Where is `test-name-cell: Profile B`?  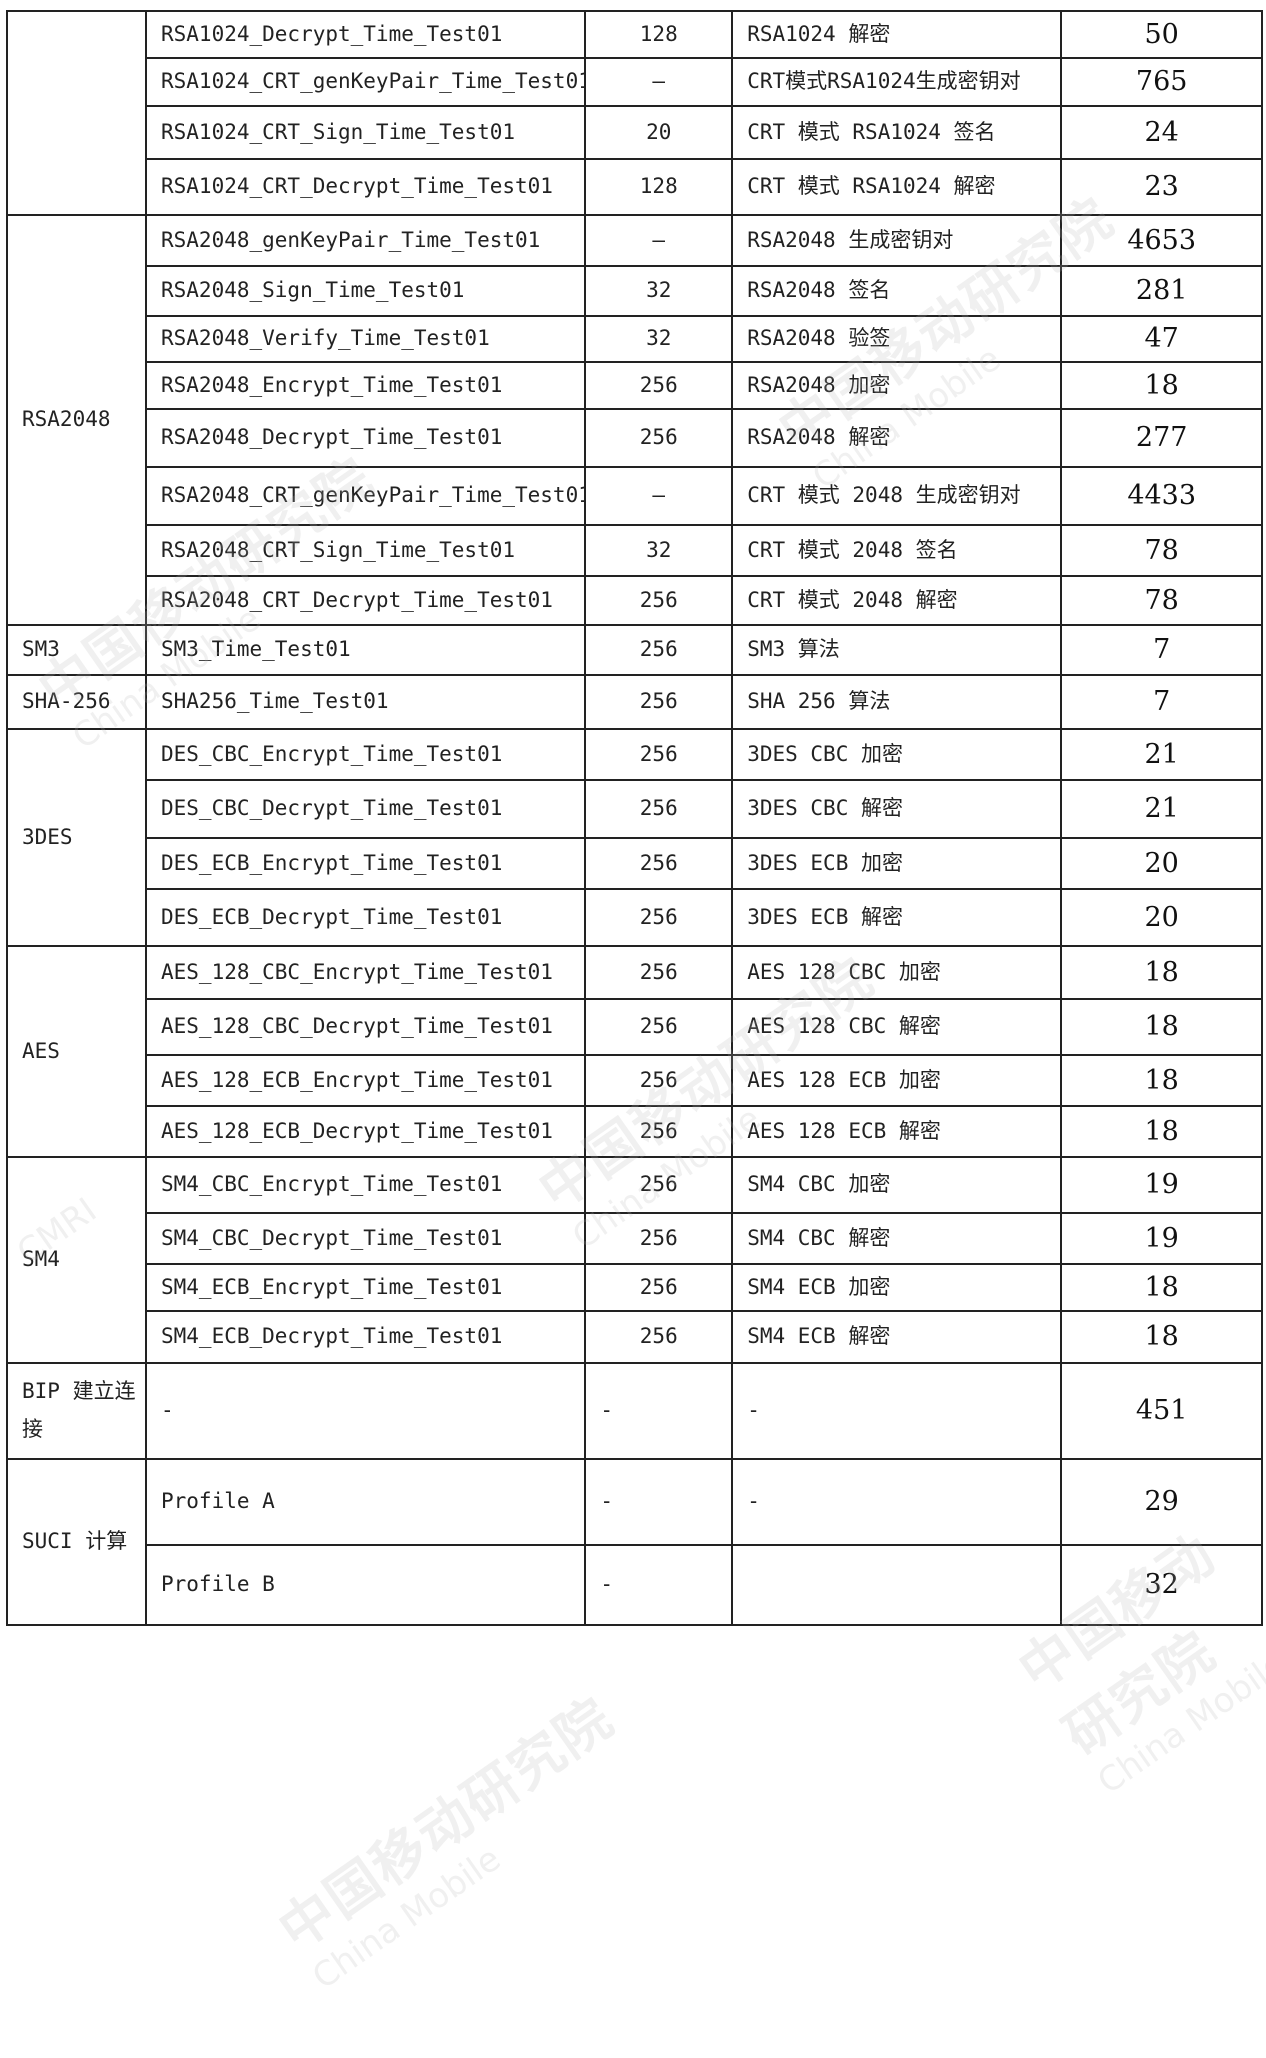
test-name-cell: Profile B is located at coordinates (365, 1585).